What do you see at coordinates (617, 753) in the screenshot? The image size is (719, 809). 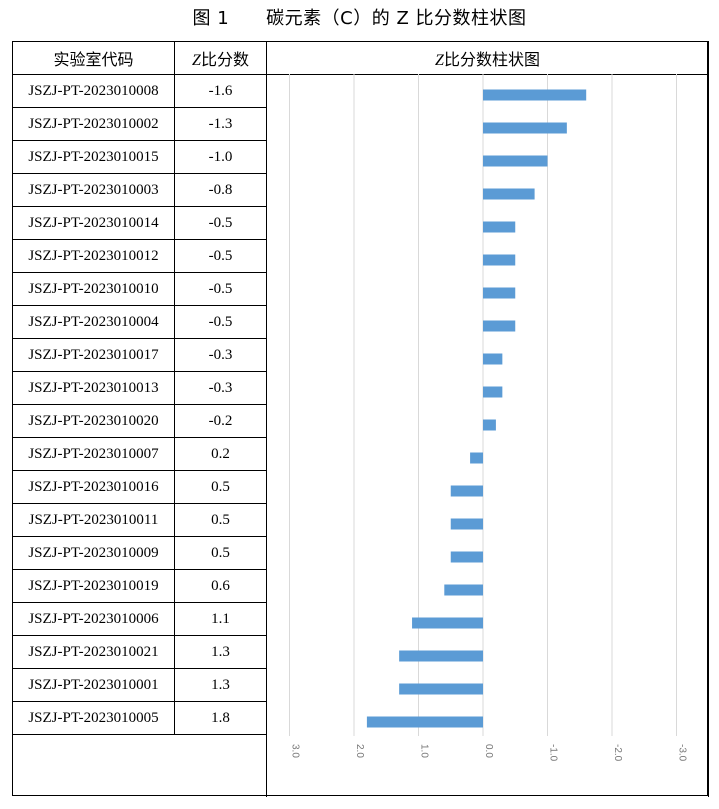 I see `x-tick-label: -2.0` at bounding box center [617, 753].